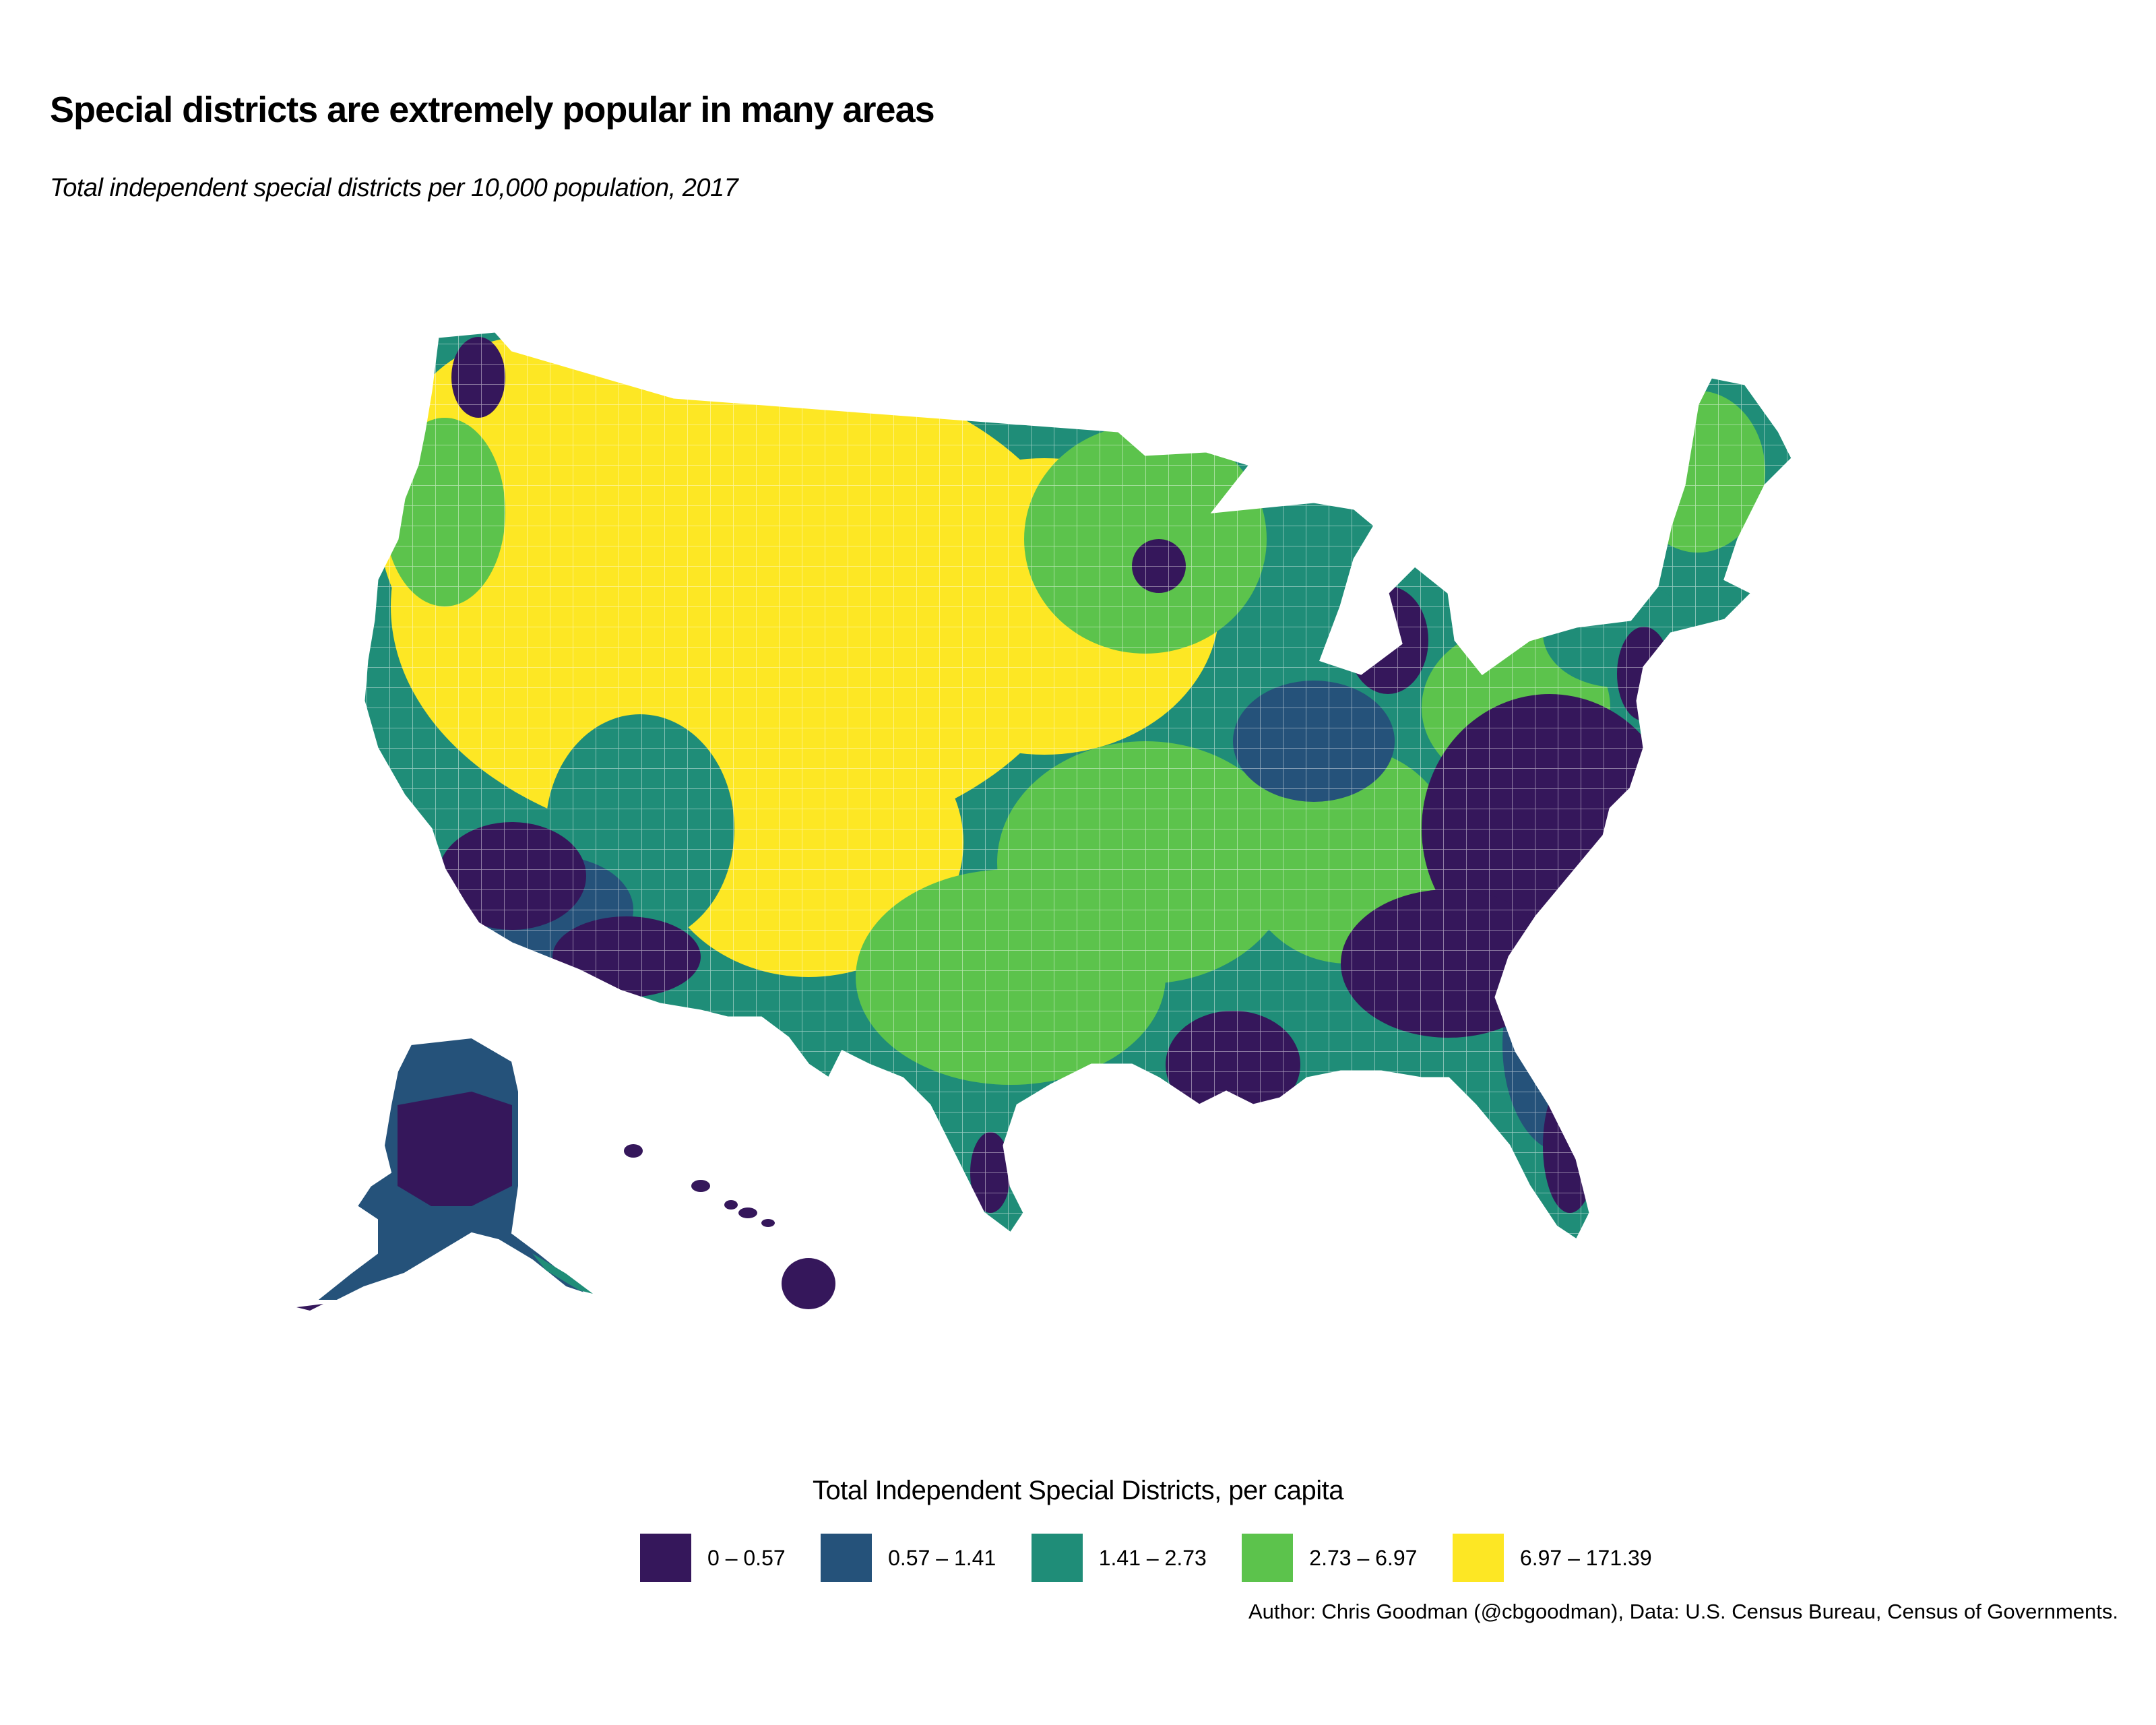  Describe the element at coordinates (942, 1557) in the screenshot. I see `legend-label: 0.57 – 1.41` at that location.